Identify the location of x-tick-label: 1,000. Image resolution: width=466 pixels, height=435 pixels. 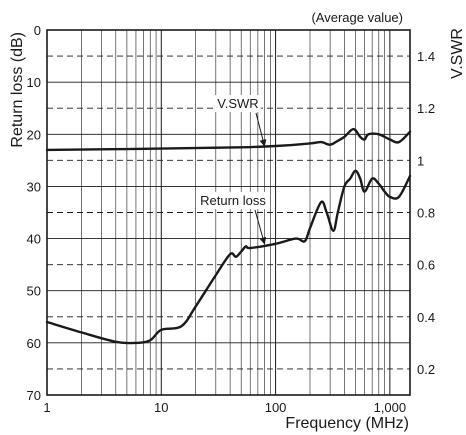
(390, 407).